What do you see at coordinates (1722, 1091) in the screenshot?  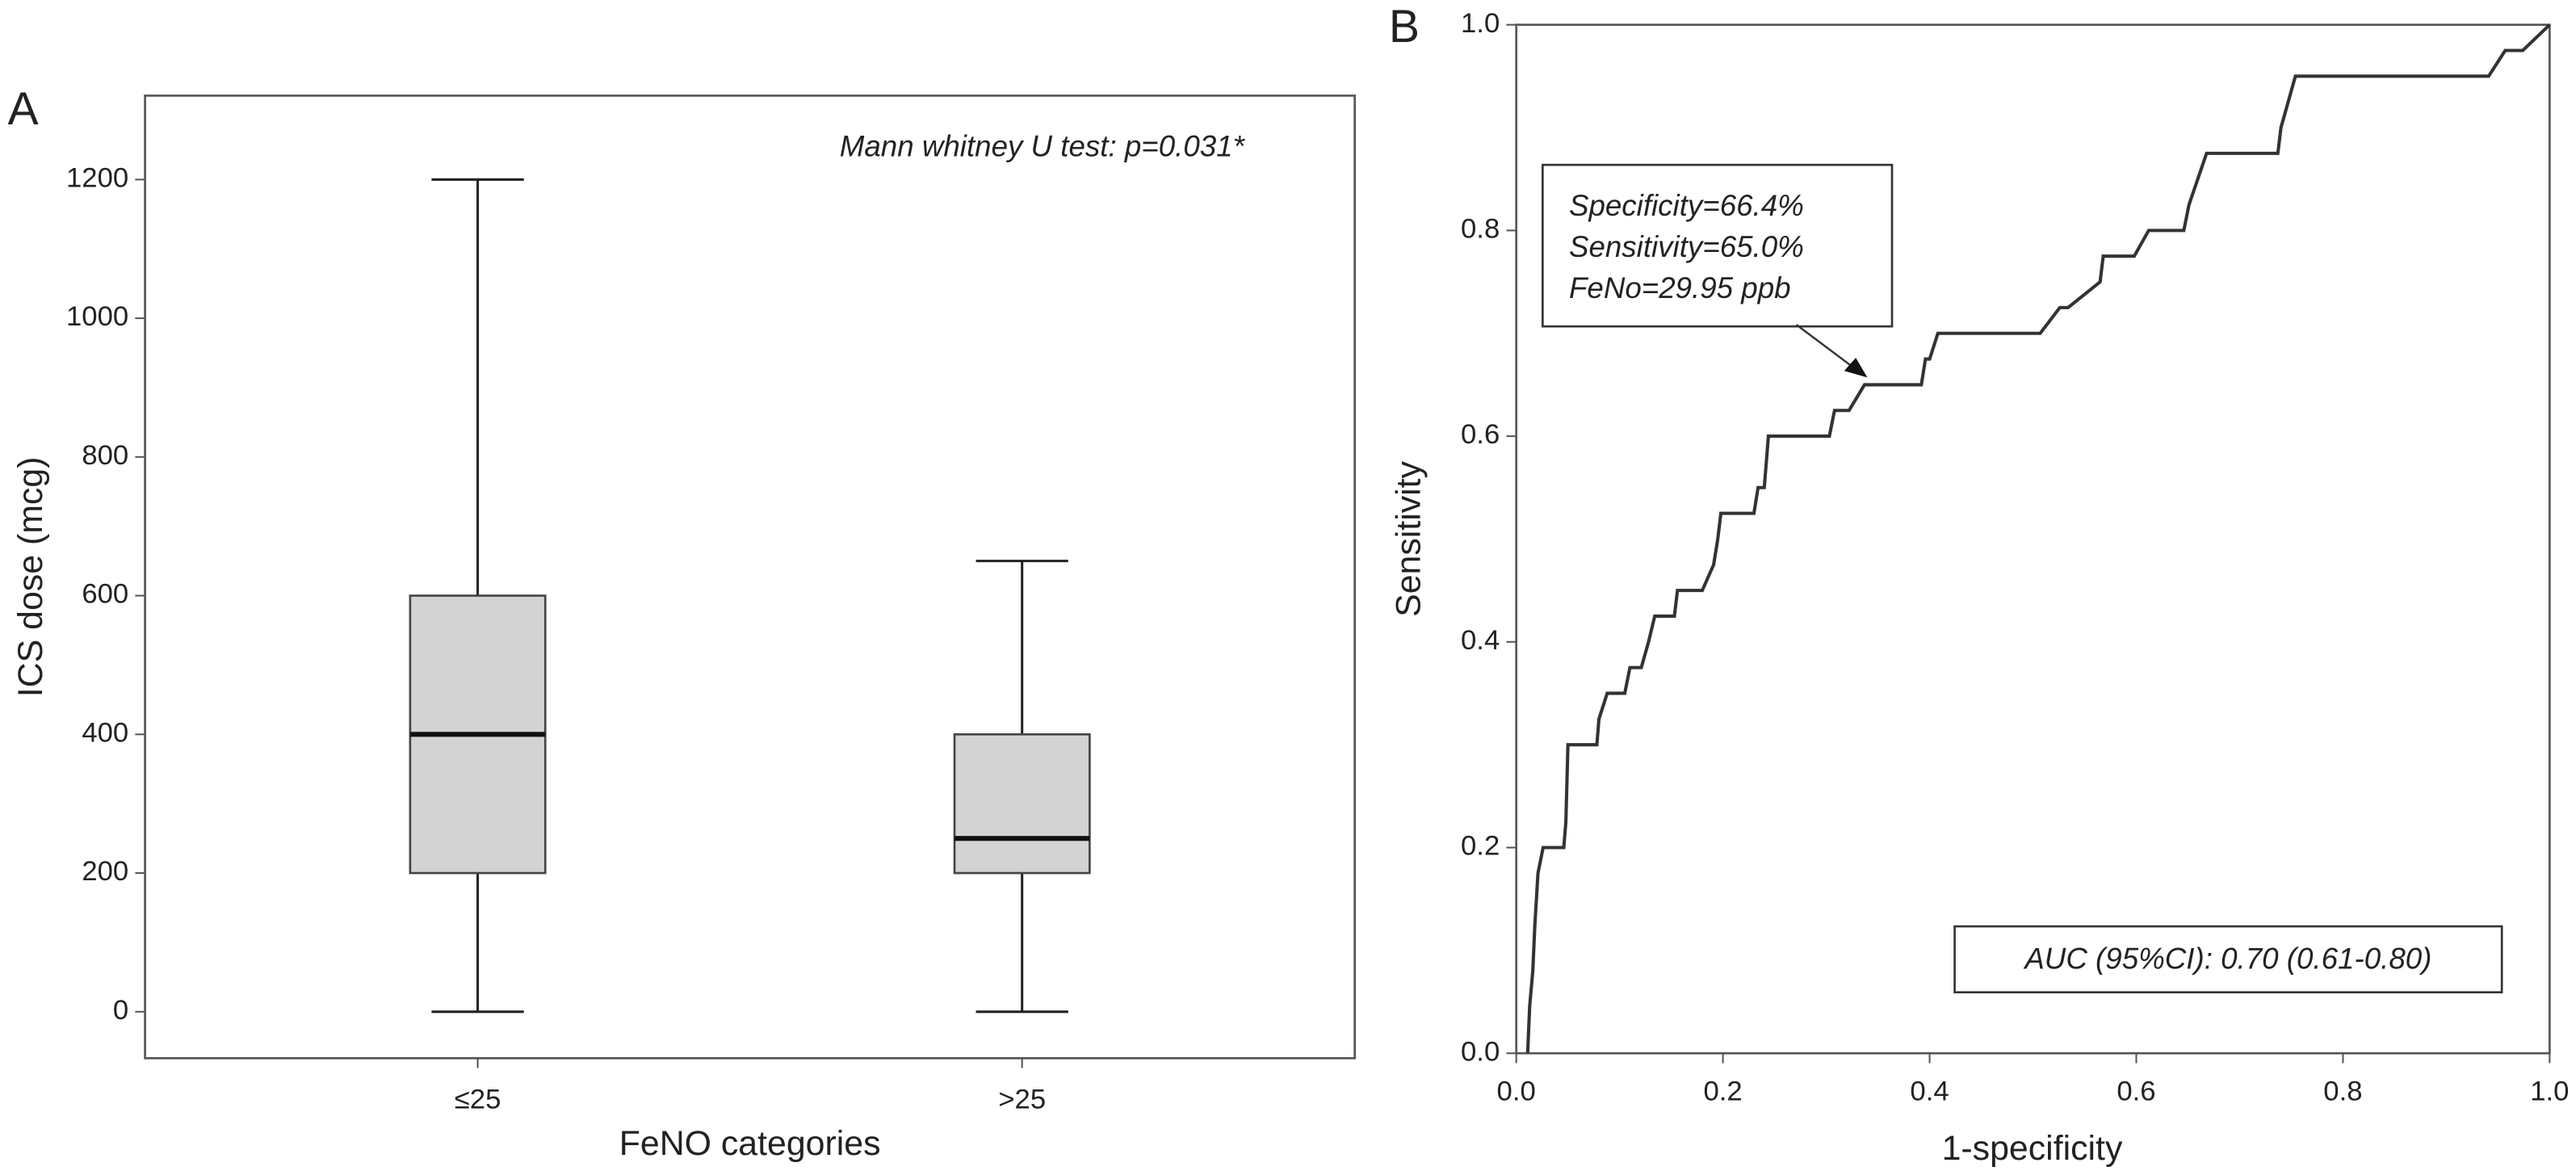 I see `x-tick-label: 0.2` at bounding box center [1722, 1091].